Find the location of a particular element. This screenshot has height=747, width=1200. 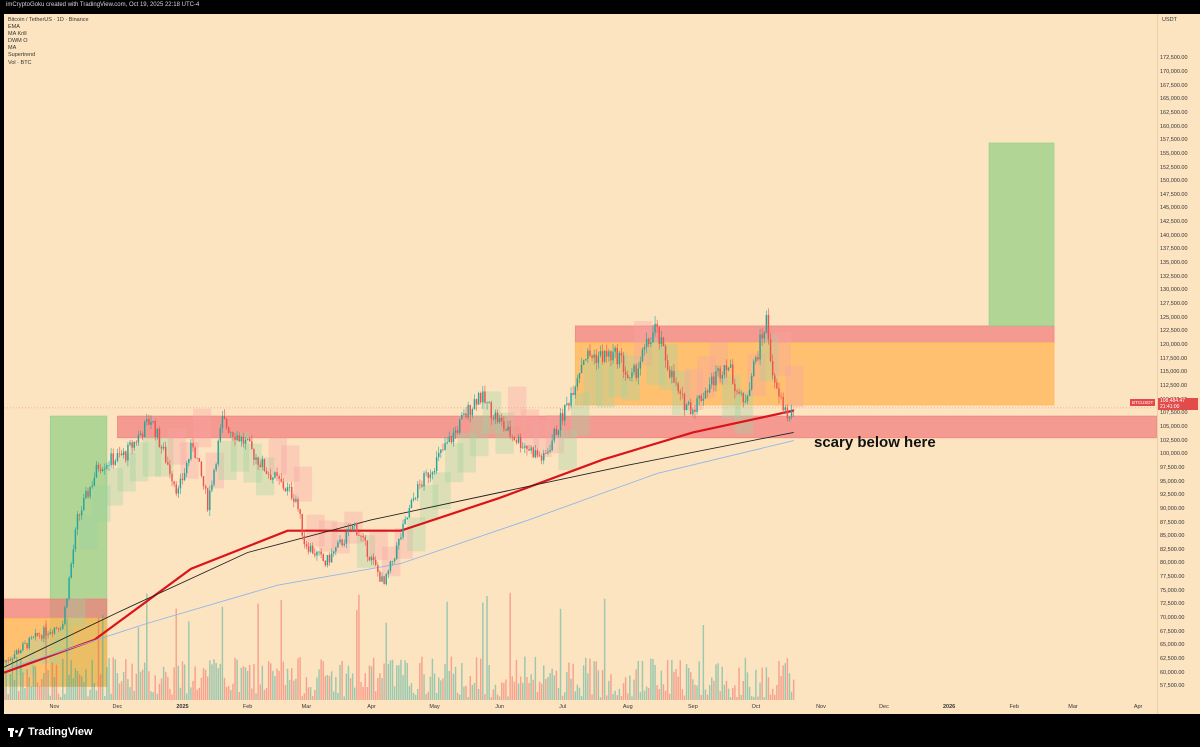

price-tick-label: 152,500.00 is located at coordinates (1174, 167).